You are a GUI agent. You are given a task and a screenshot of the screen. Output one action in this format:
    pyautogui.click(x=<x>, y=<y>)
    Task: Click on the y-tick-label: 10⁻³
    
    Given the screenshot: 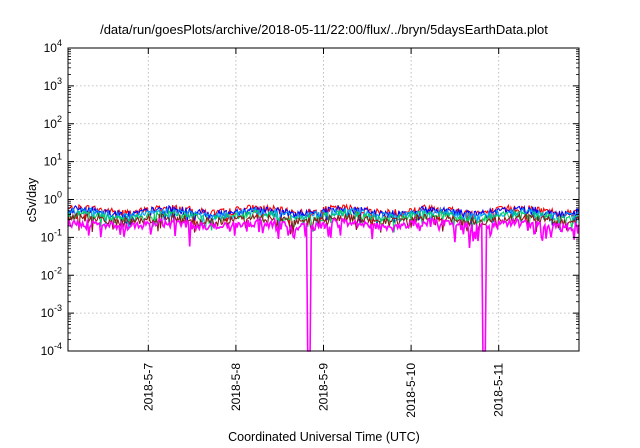 What is the action you would take?
    pyautogui.click(x=51, y=311)
    